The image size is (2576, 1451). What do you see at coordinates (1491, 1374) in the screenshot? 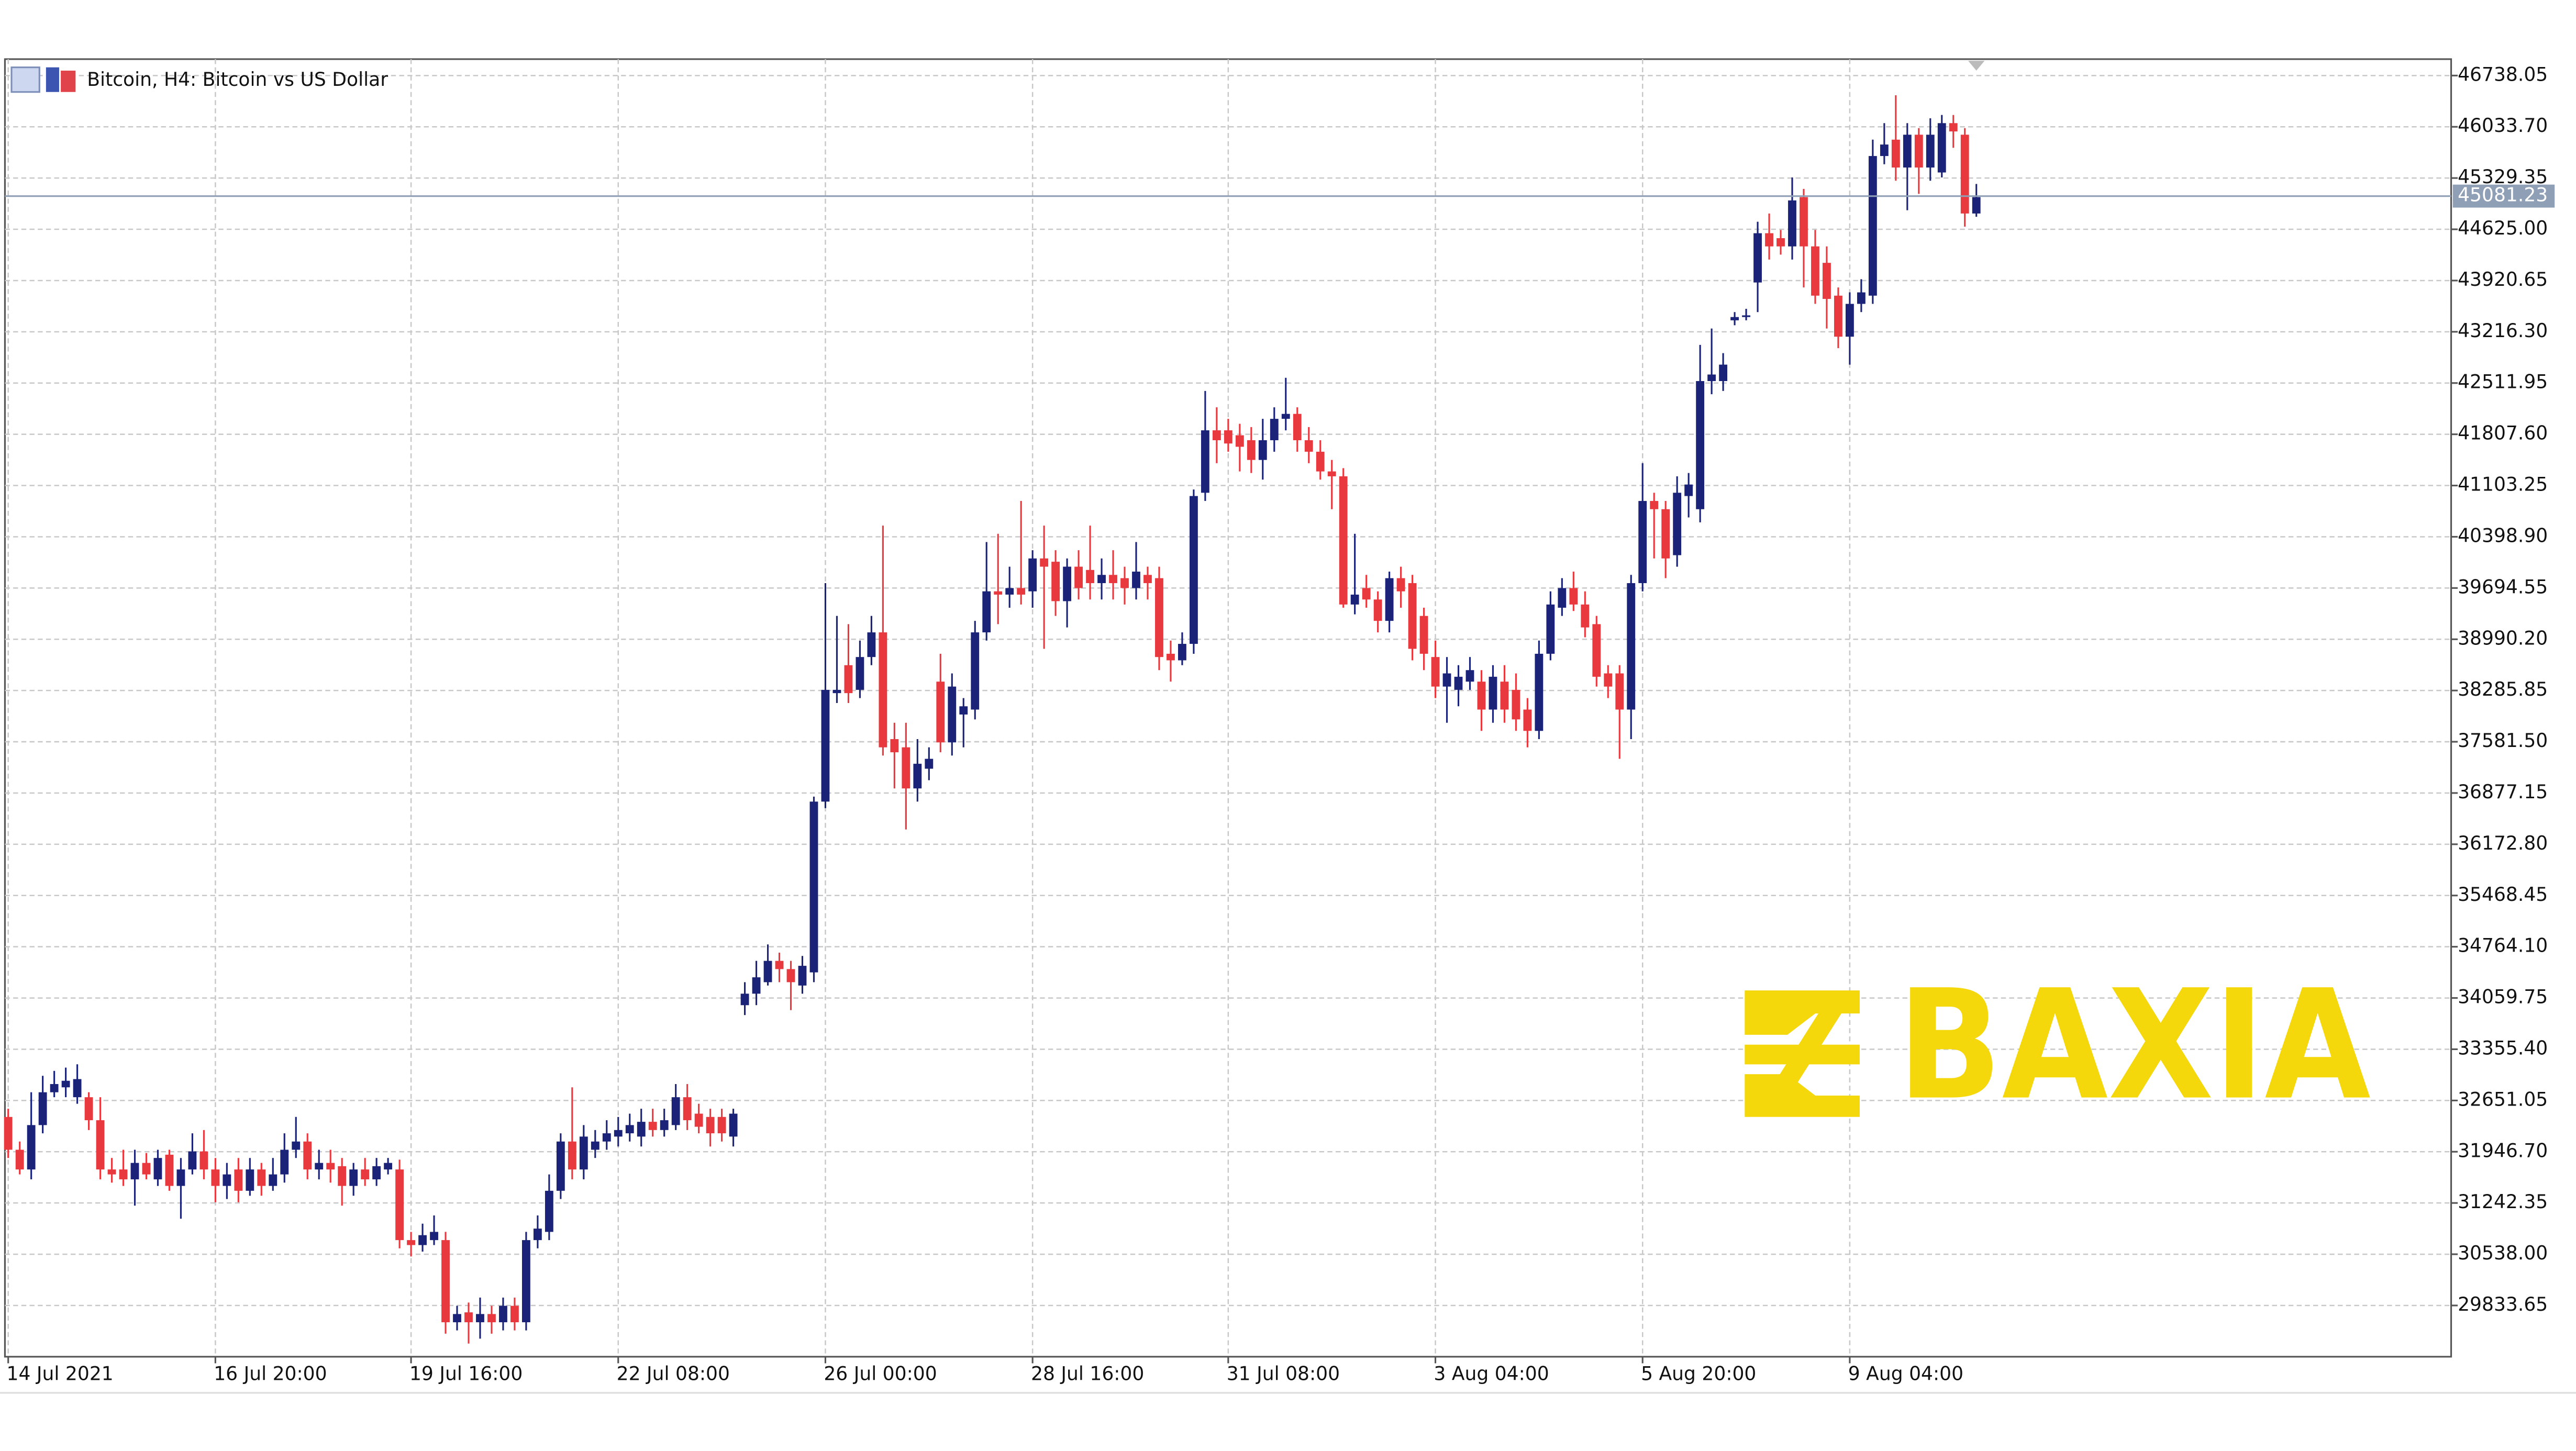
I see `x-tick-label: 3 Aug 04:00` at bounding box center [1491, 1374].